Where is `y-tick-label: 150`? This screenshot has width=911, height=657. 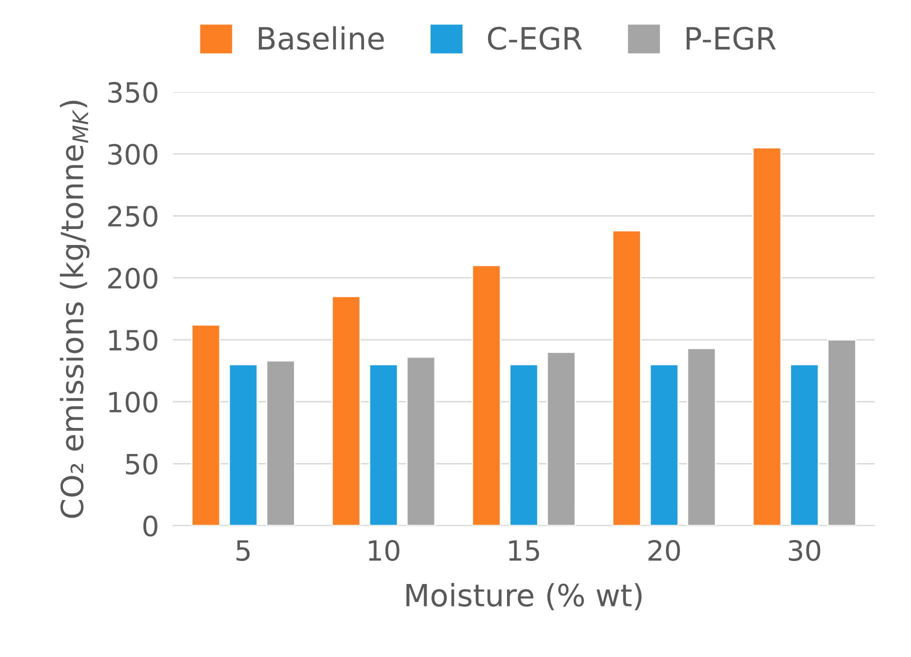
y-tick-label: 150 is located at coordinates (133, 340).